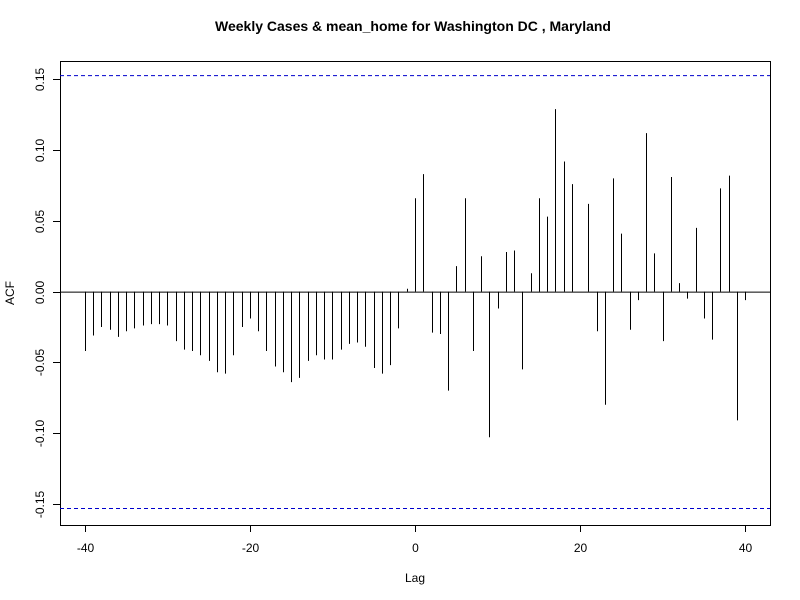 The image size is (800, 600). Describe the element at coordinates (581, 548) in the screenshot. I see `x-tick-label: 20` at that location.